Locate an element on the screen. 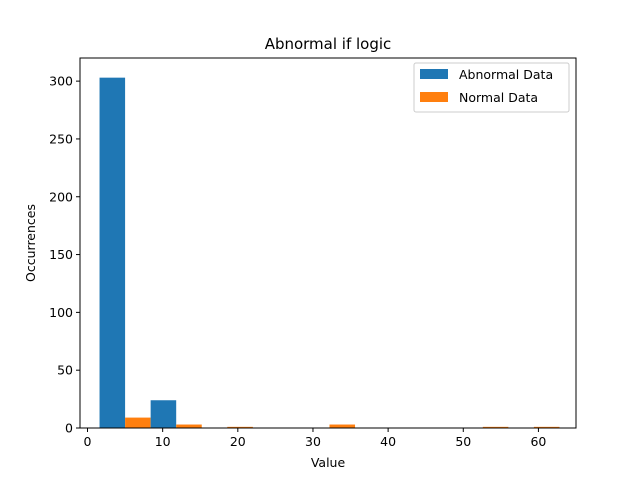 The image size is (640, 480). y-tick-label: 300 is located at coordinates (61, 81).